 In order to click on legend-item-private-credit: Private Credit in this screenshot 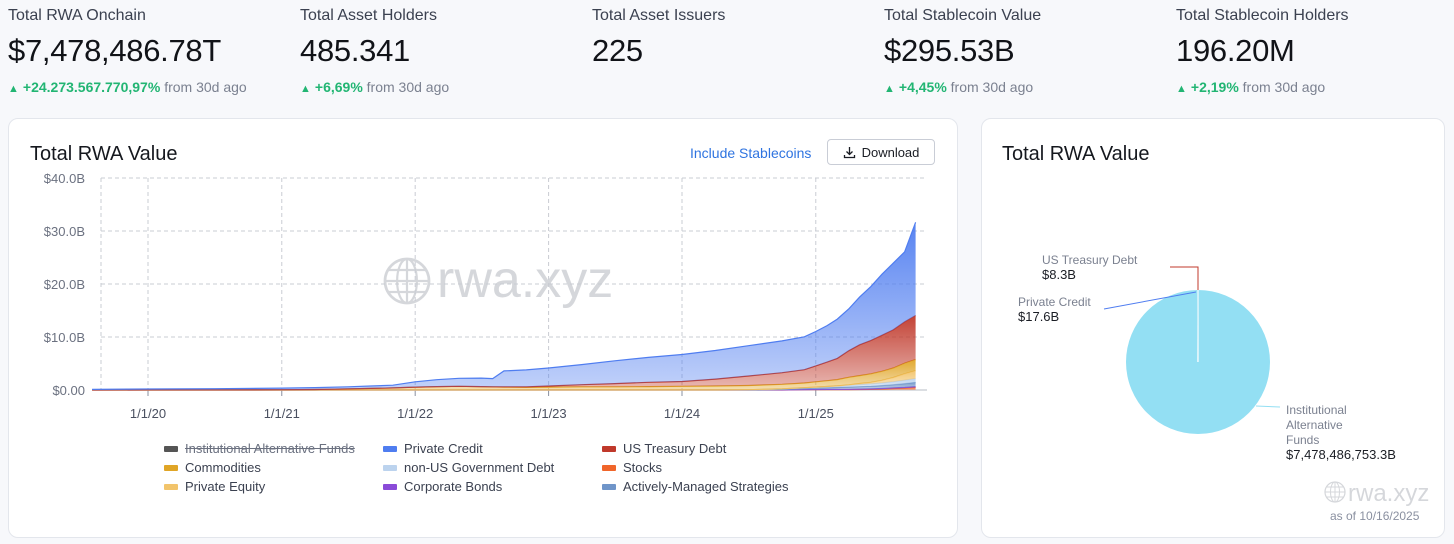, I will do `click(433, 448)`.